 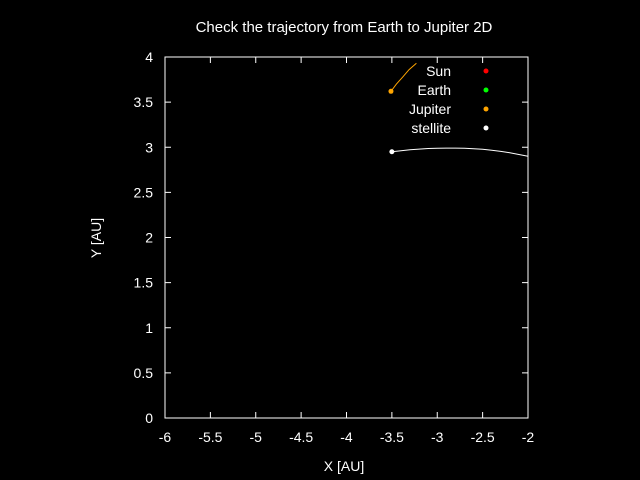 What do you see at coordinates (437, 437) in the screenshot?
I see `x-tick-label: -3` at bounding box center [437, 437].